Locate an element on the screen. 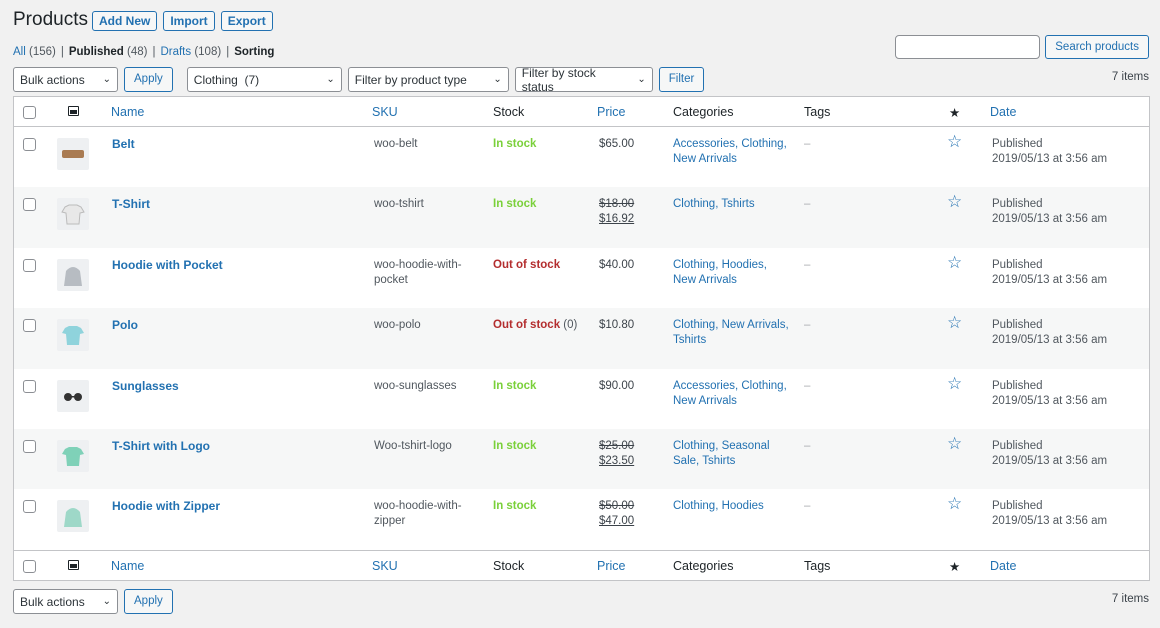  add-new-button: Add New is located at coordinates (125, 21).